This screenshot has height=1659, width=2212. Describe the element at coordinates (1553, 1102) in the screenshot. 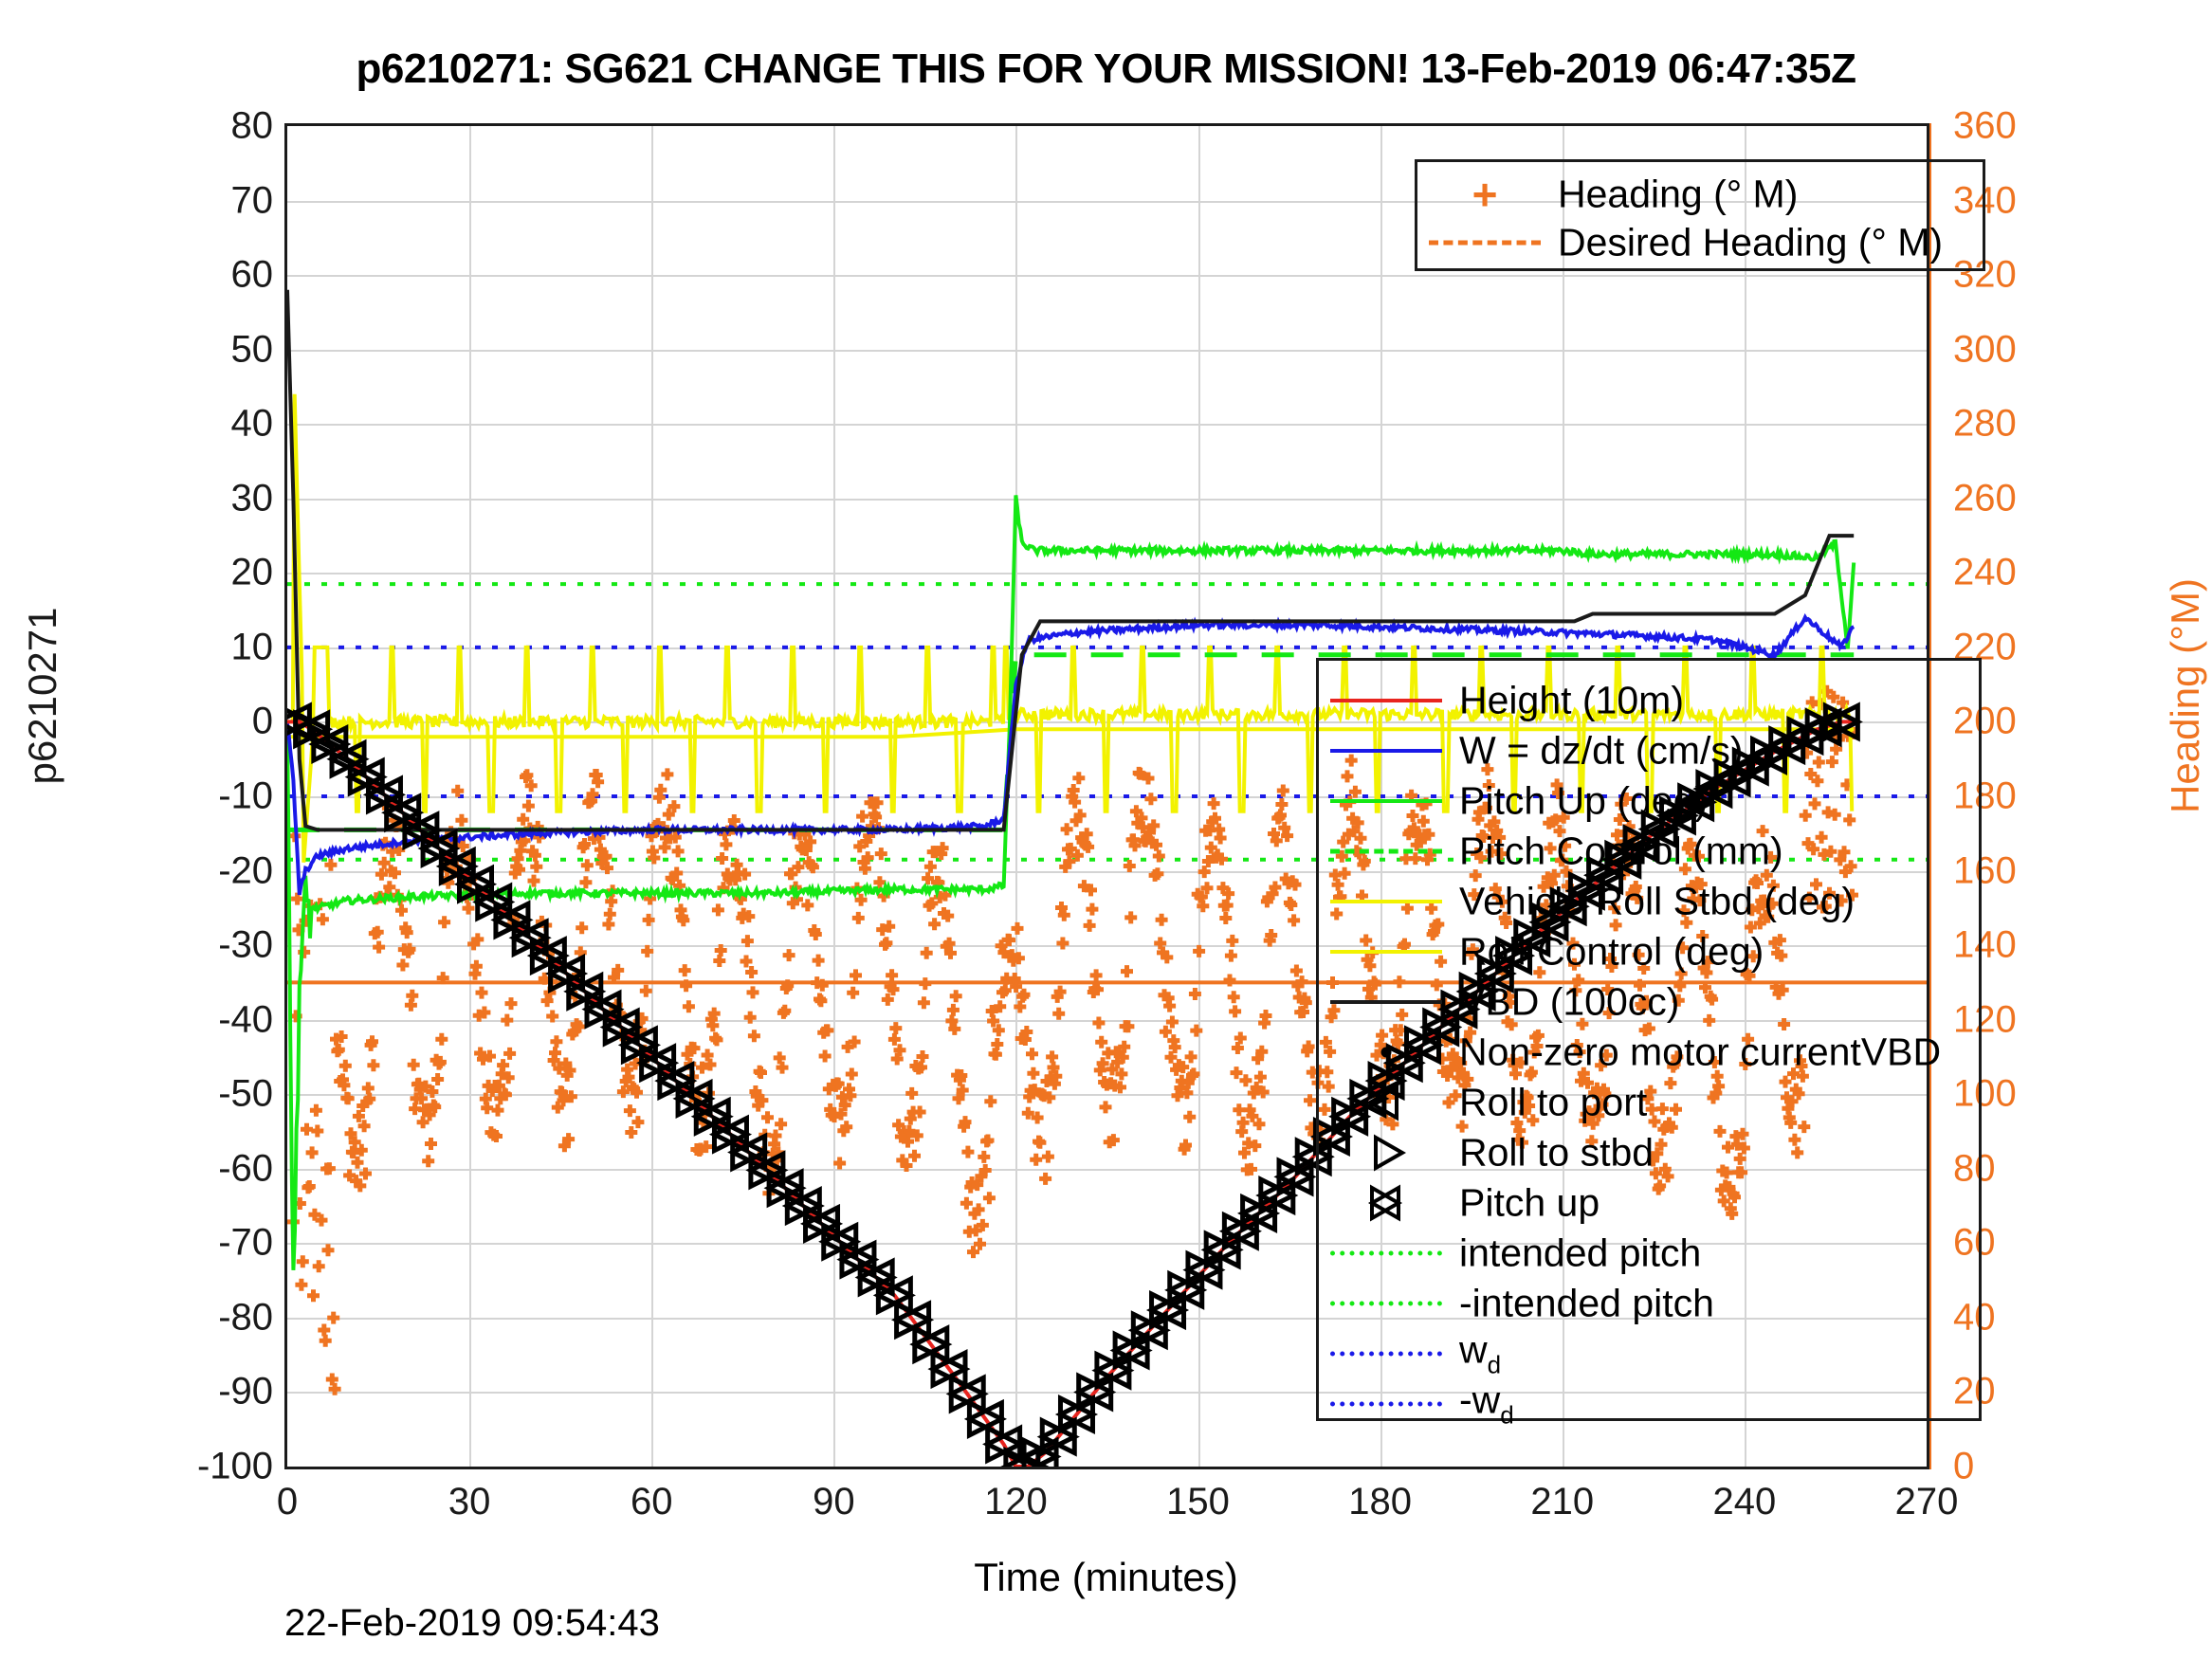

I see `legend-item-label: Roll to port` at that location.